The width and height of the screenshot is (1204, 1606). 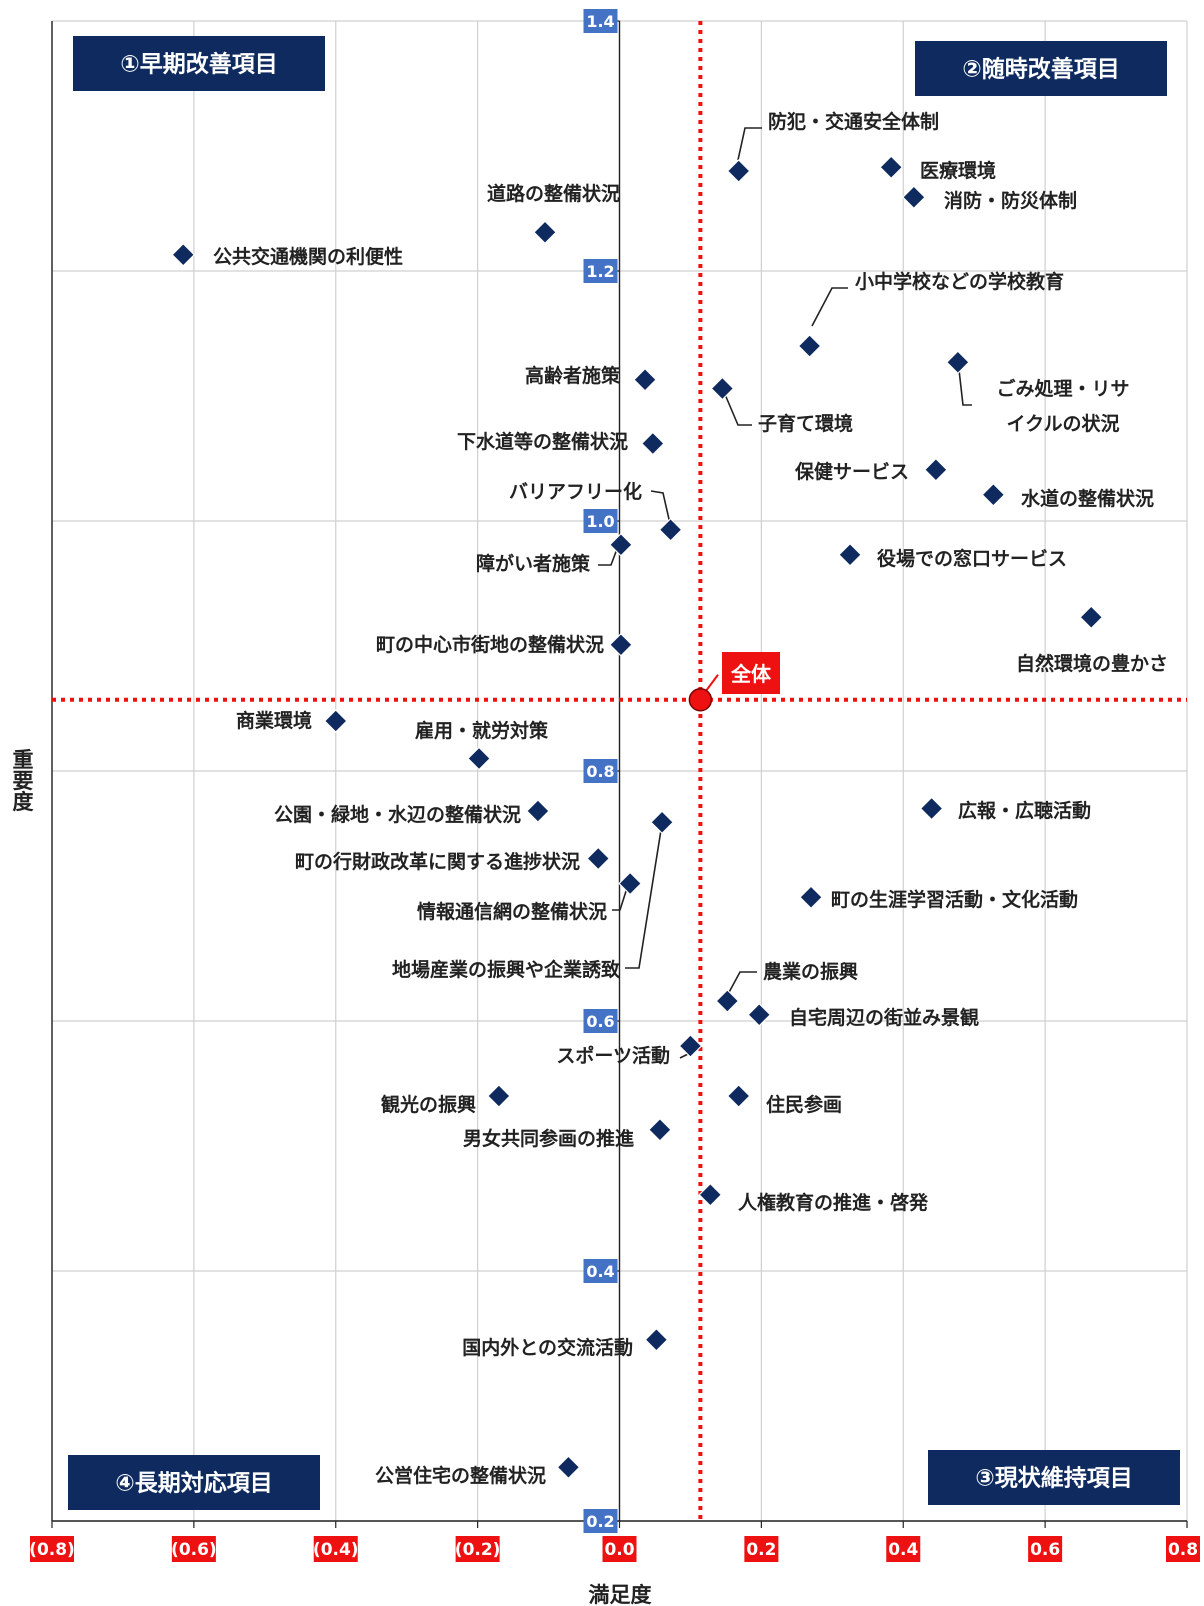 I want to click on x-tick-label-0: (0.8), so click(x=52, y=1550).